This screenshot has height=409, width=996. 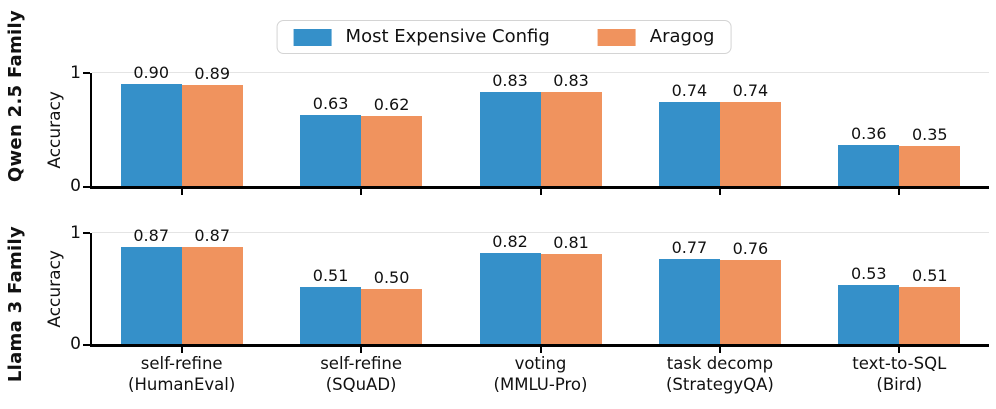 I want to click on bar-most-expensive-config: 0.83, so click(x=510, y=129).